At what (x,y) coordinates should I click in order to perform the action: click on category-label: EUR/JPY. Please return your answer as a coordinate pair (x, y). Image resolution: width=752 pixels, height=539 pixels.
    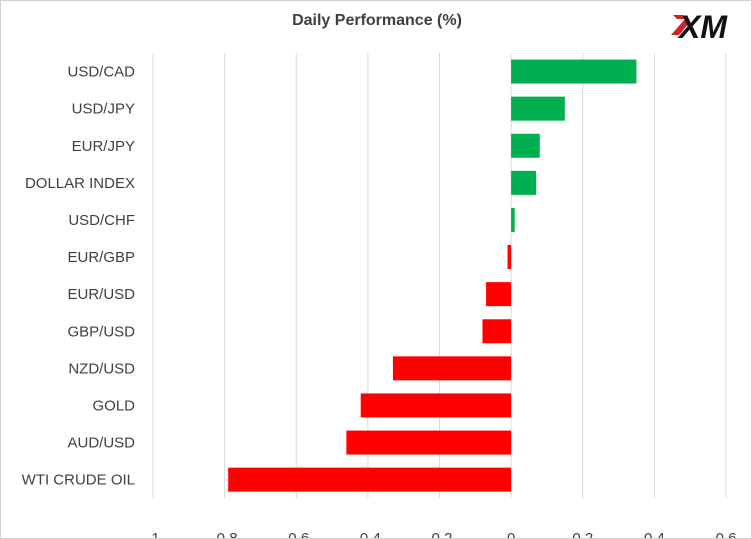
    Looking at the image, I should click on (103, 146).